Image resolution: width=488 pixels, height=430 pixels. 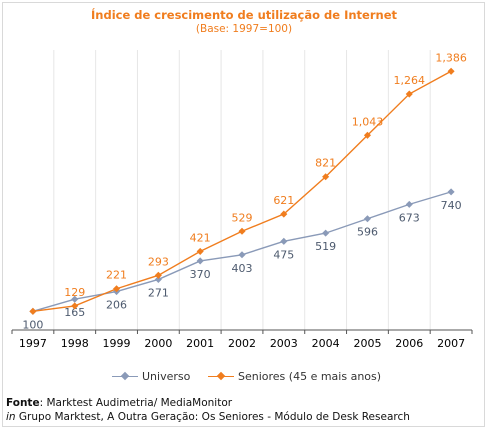 I want to click on series-1-point-2006, so click(x=409, y=94).